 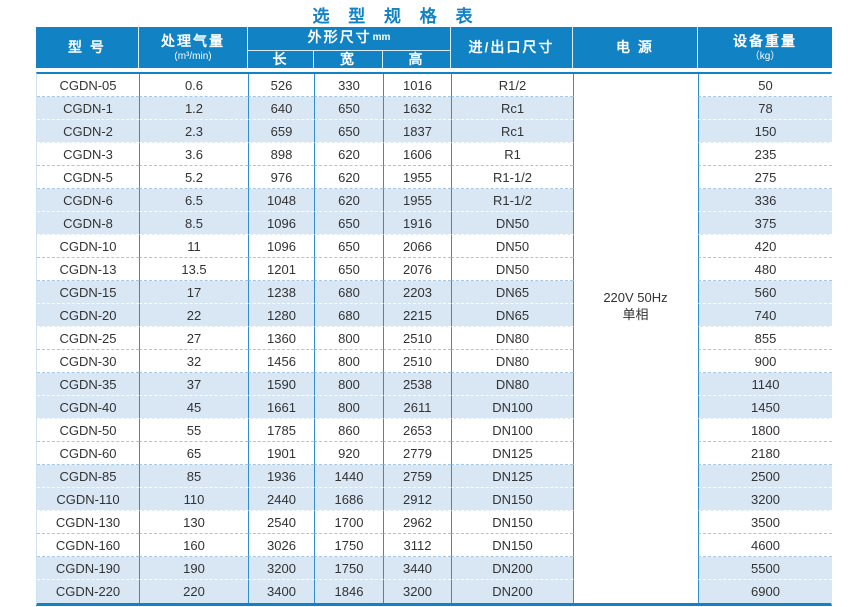 What do you see at coordinates (88, 292) in the screenshot?
I see `model-cell: CGDN-15` at bounding box center [88, 292].